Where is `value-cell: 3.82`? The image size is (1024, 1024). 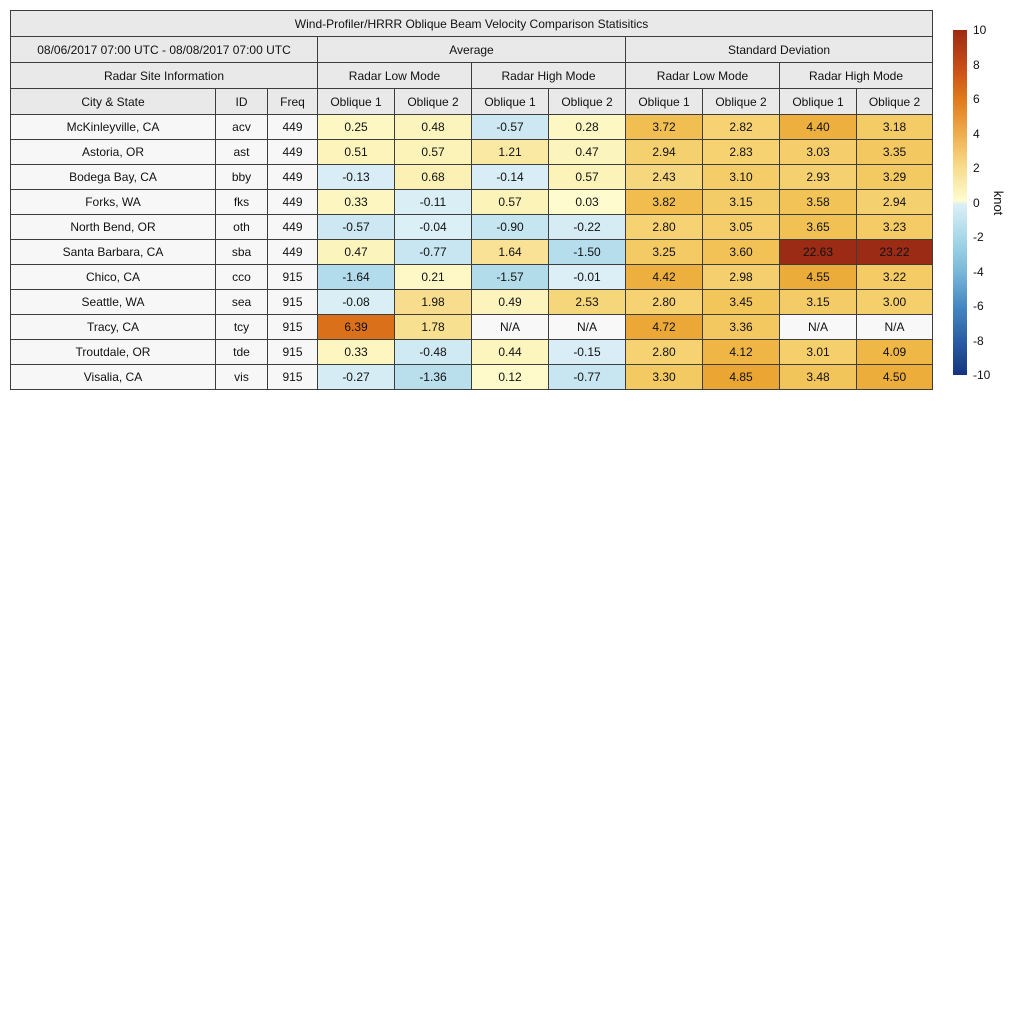
value-cell: 3.82 is located at coordinates (664, 202).